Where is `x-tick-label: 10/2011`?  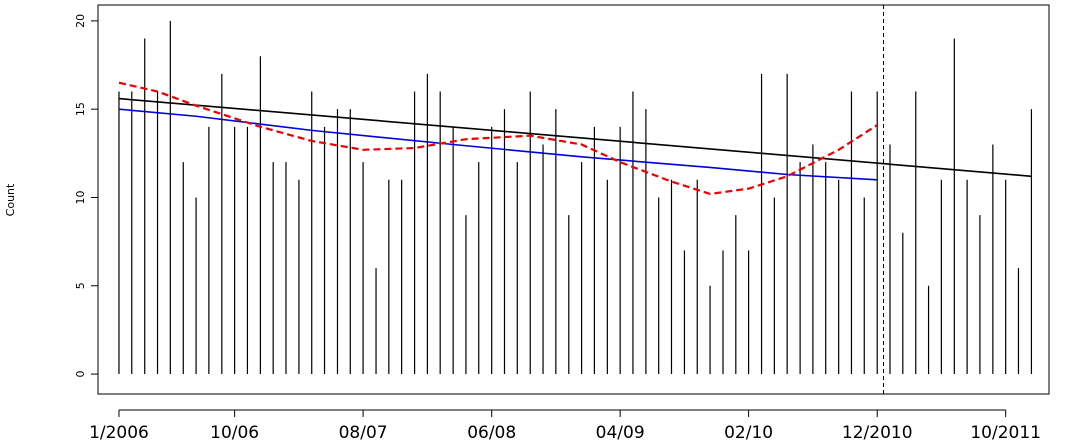 x-tick-label: 10/2011 is located at coordinates (1005, 433).